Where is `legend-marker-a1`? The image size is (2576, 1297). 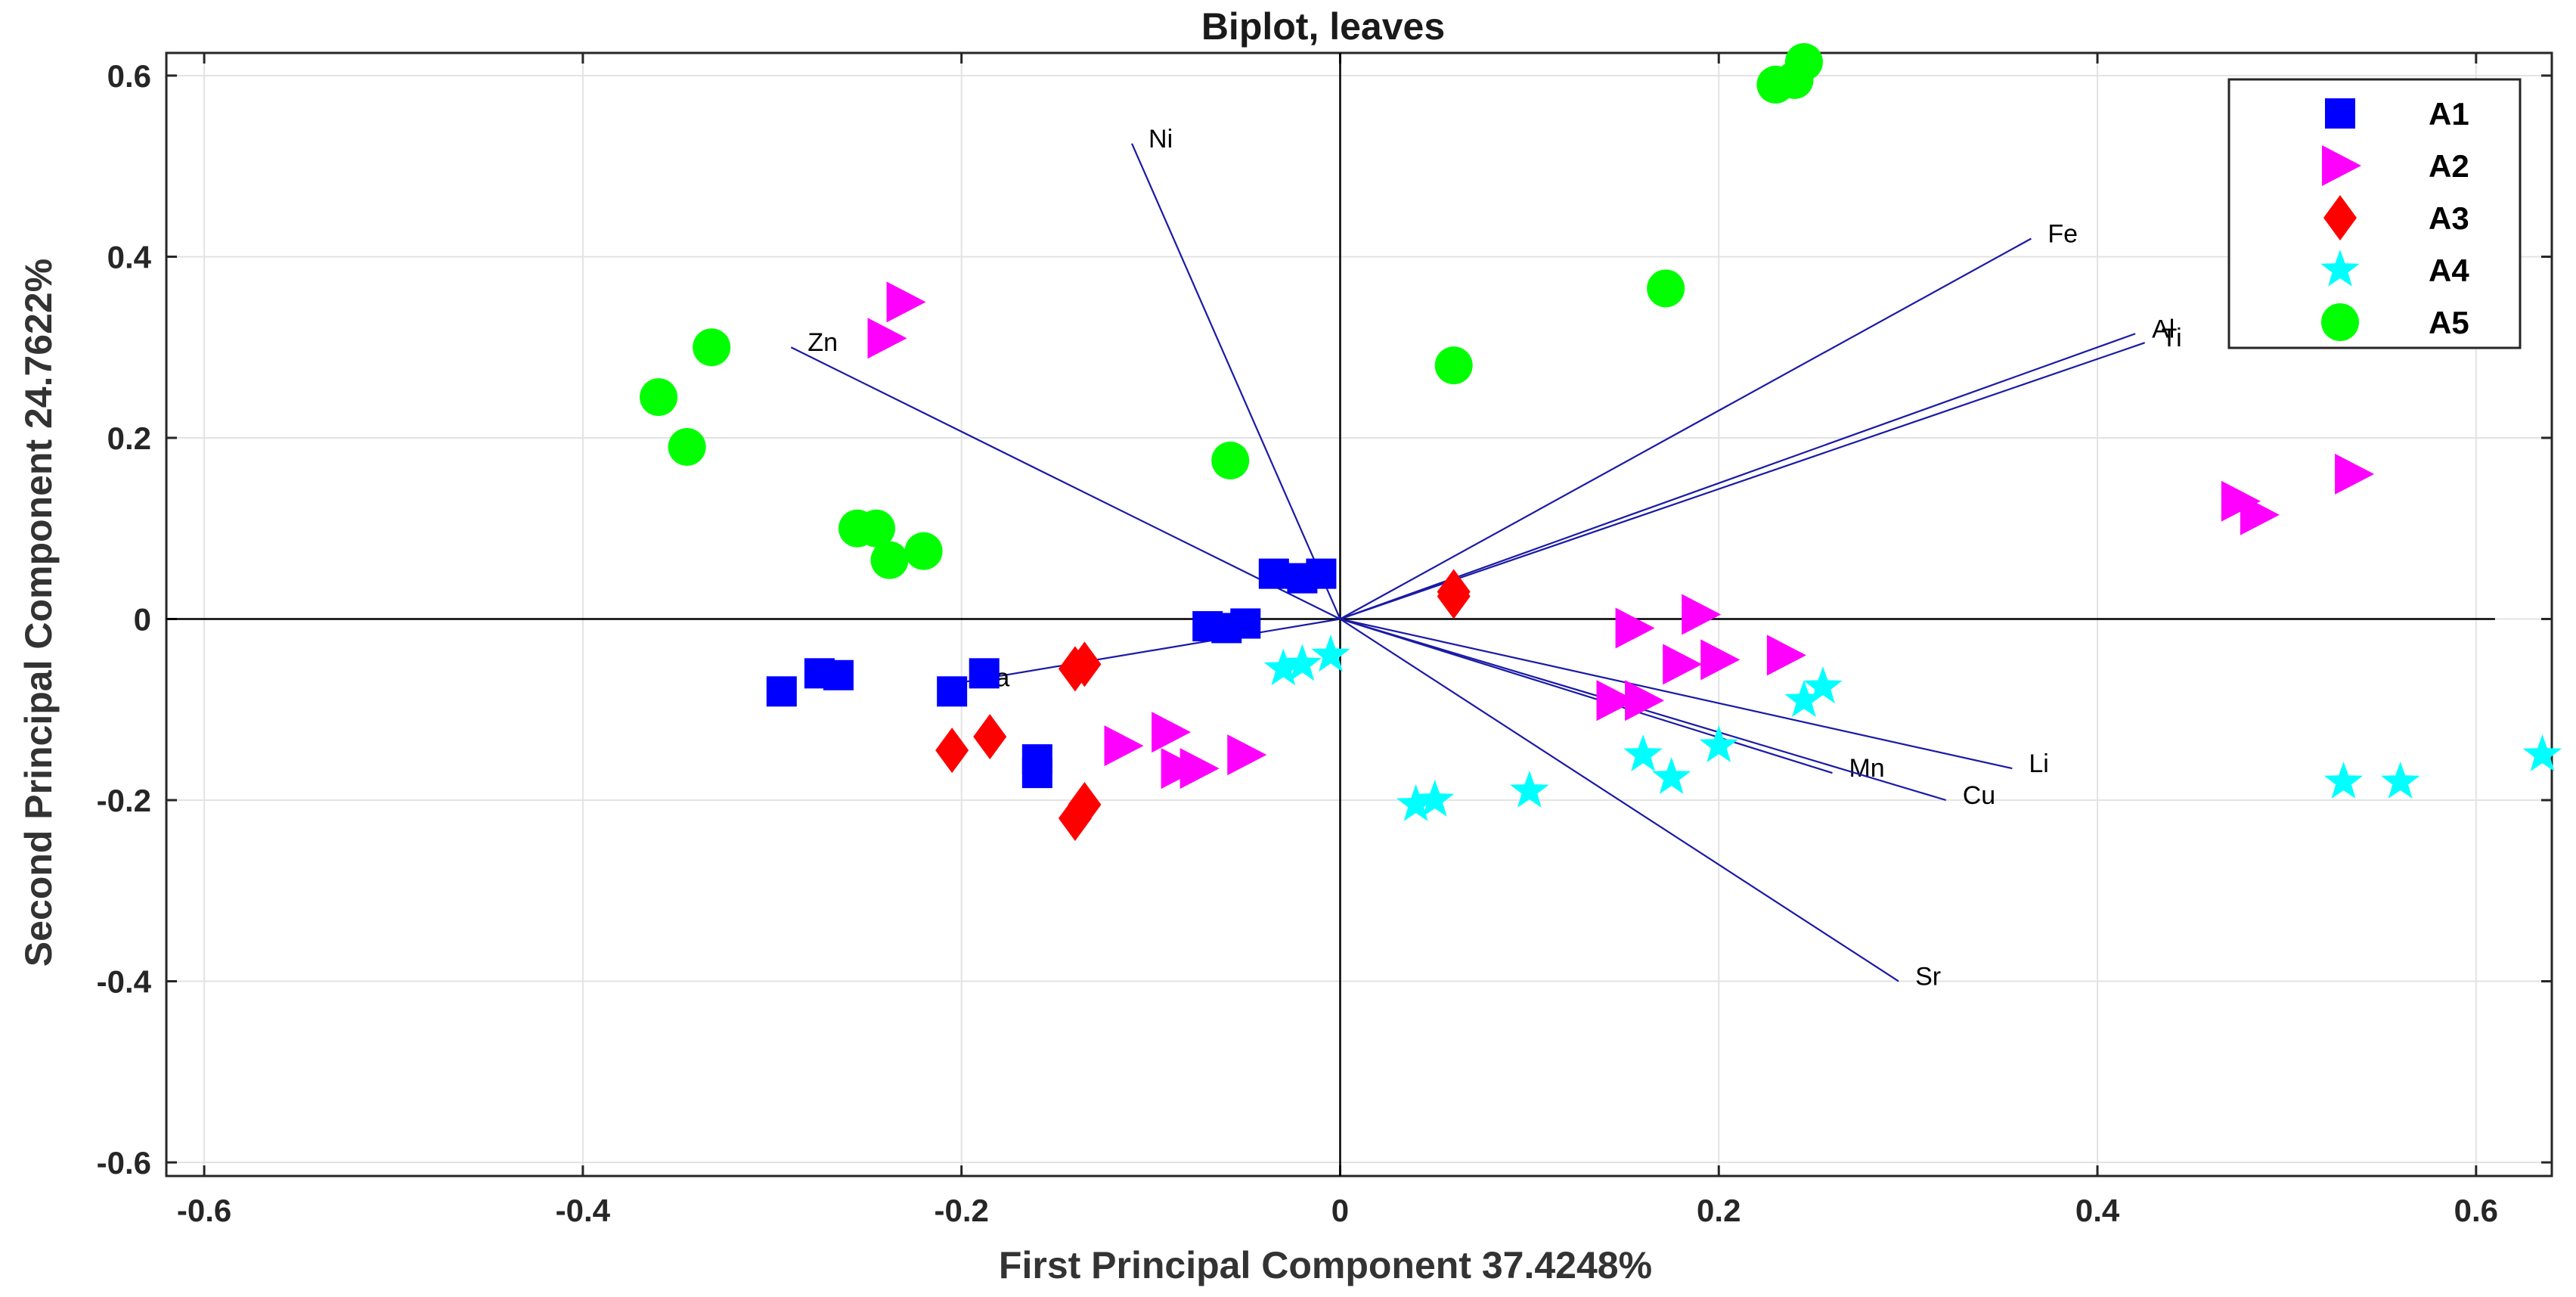
legend-marker-a1 is located at coordinates (2340, 114).